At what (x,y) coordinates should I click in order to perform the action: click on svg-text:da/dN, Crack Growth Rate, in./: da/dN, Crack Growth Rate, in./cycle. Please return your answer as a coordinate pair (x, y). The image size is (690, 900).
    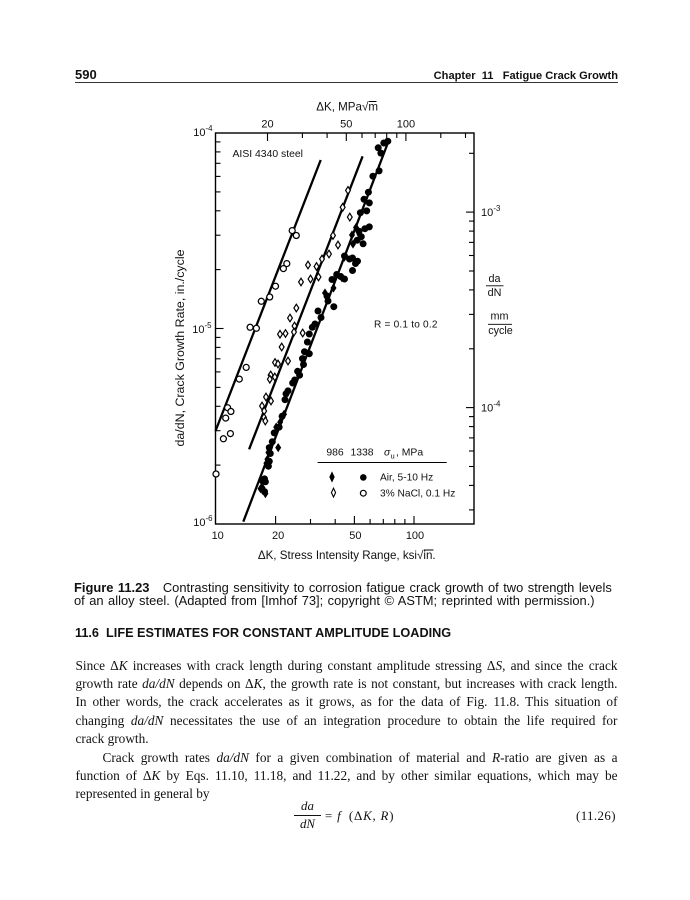
    Looking at the image, I should click on (180, 347).